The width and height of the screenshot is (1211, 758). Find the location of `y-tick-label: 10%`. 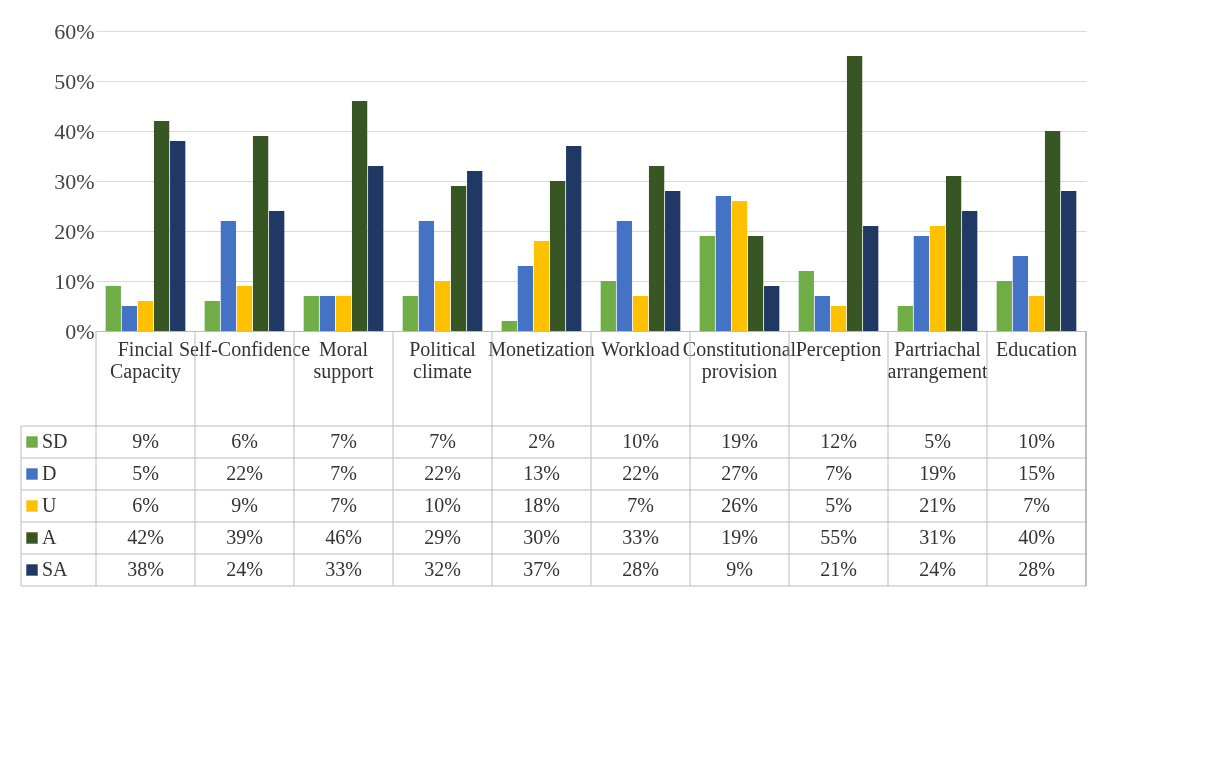

y-tick-label: 10% is located at coordinates (74, 281).